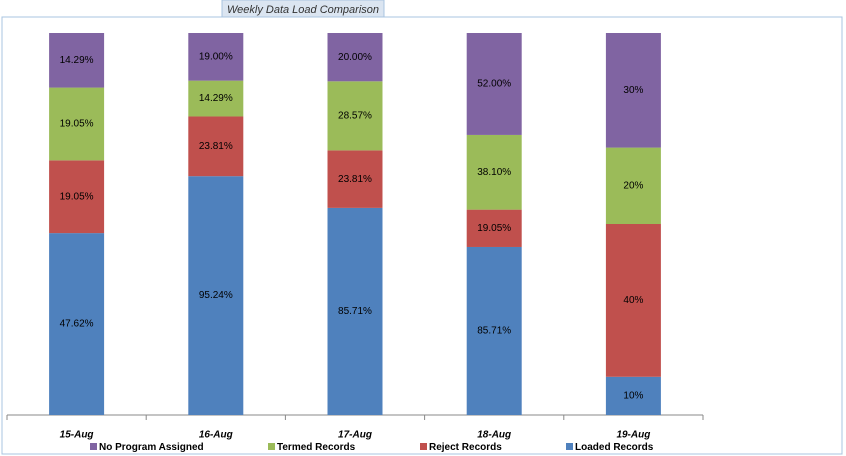  Describe the element at coordinates (633, 435) in the screenshot. I see `x-tick-label: 19-Aug` at that location.